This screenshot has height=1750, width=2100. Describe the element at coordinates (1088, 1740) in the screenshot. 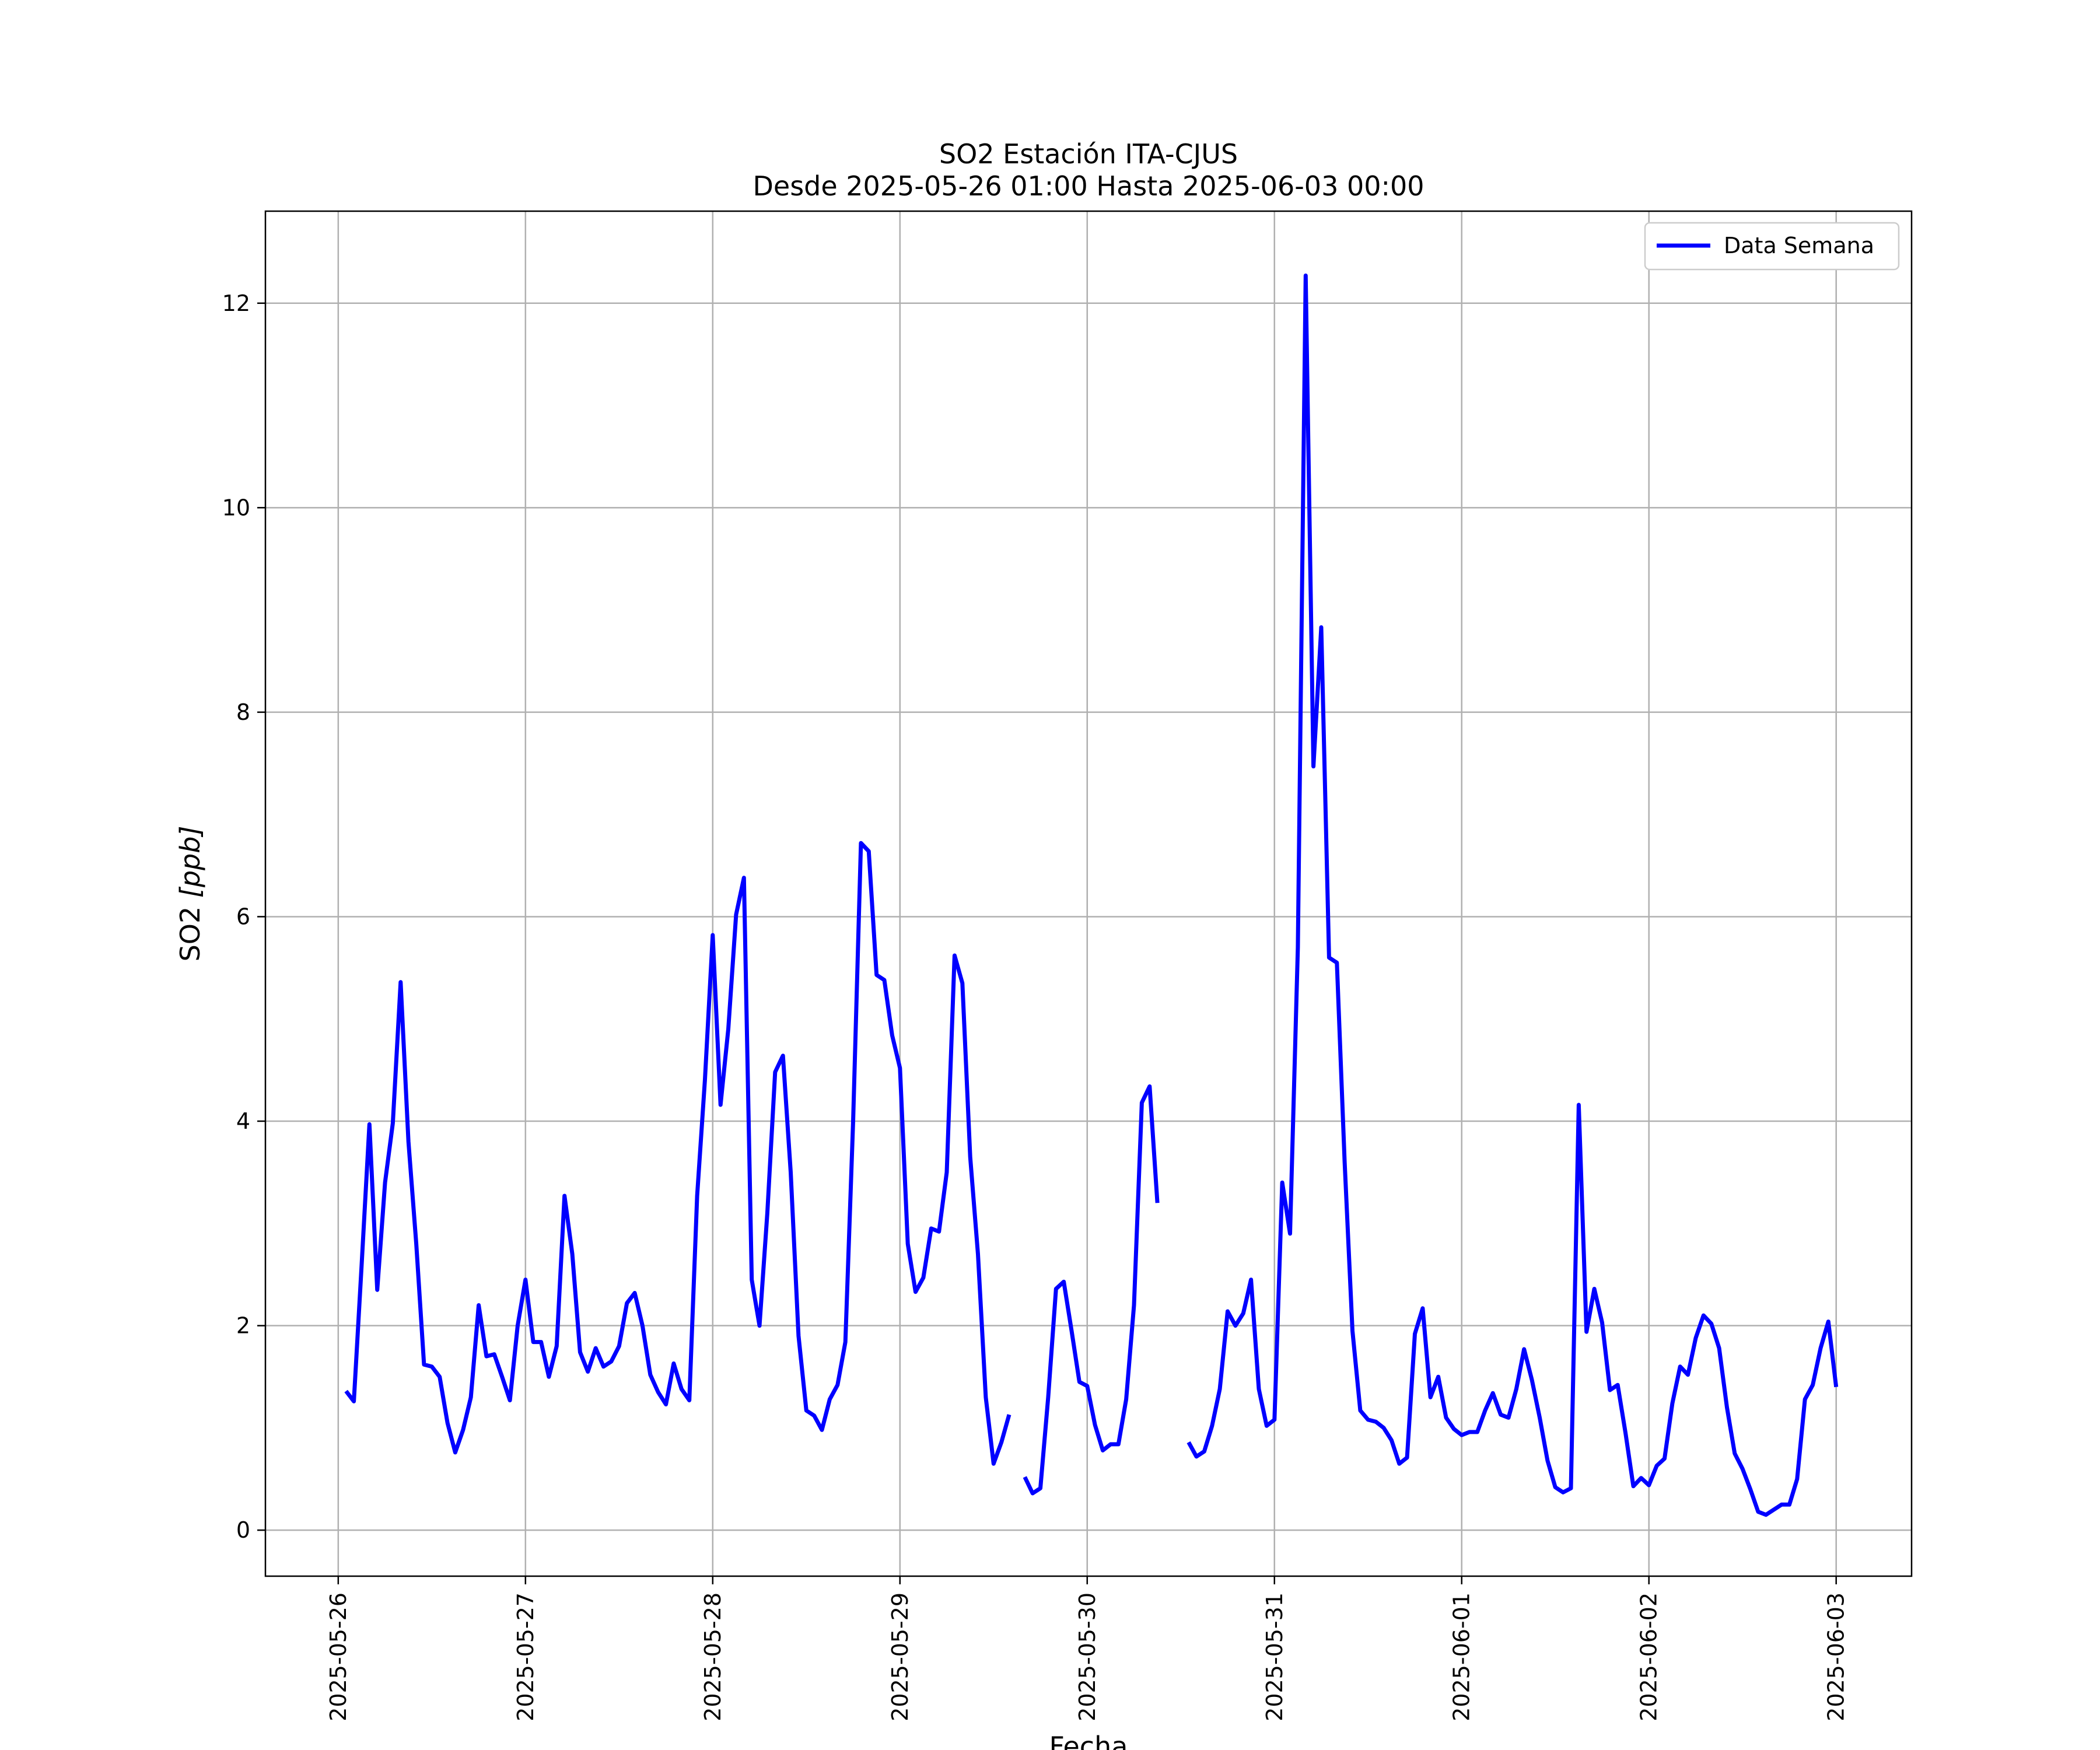

I see `x-axis-label: Fecha` at that location.